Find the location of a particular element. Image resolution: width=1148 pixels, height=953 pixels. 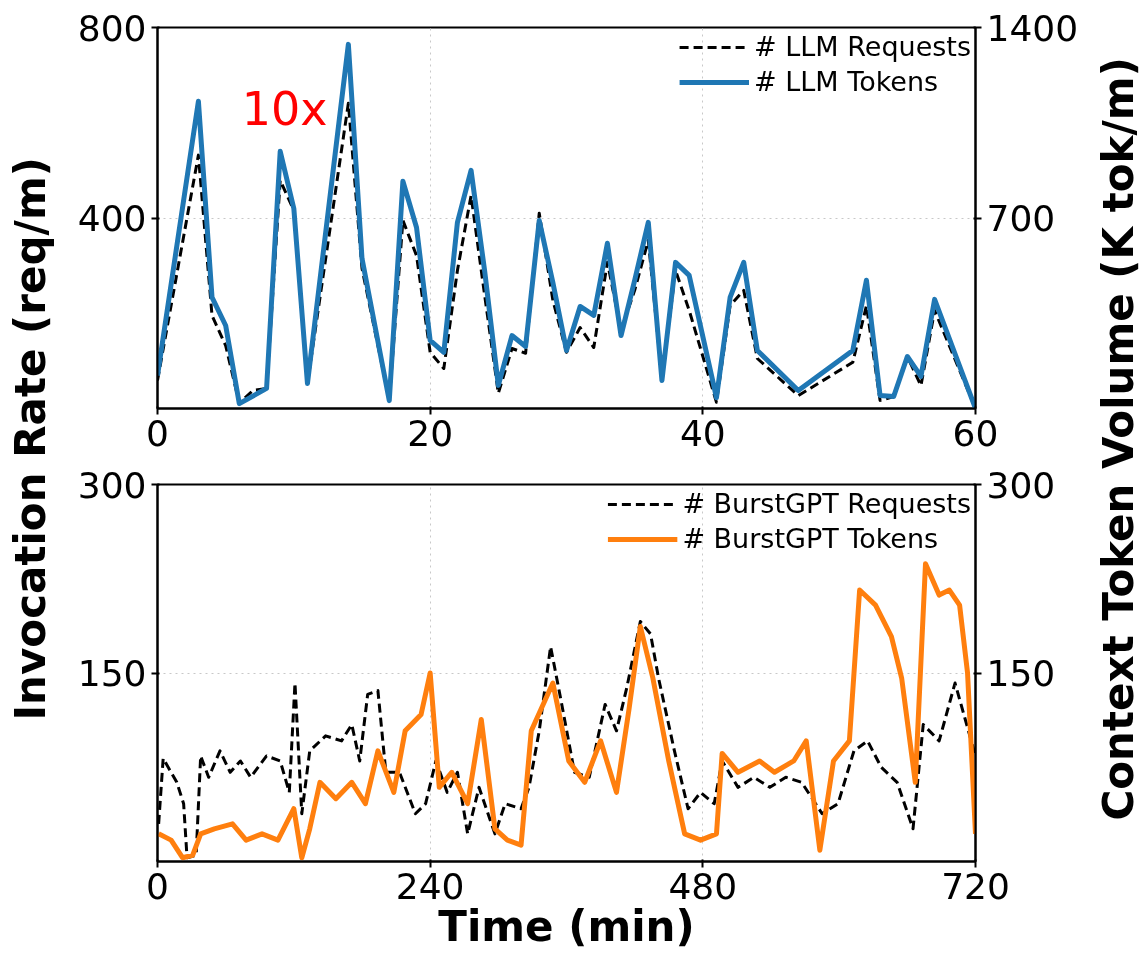

y2-tick-label: 300 is located at coordinates (1021, 485).